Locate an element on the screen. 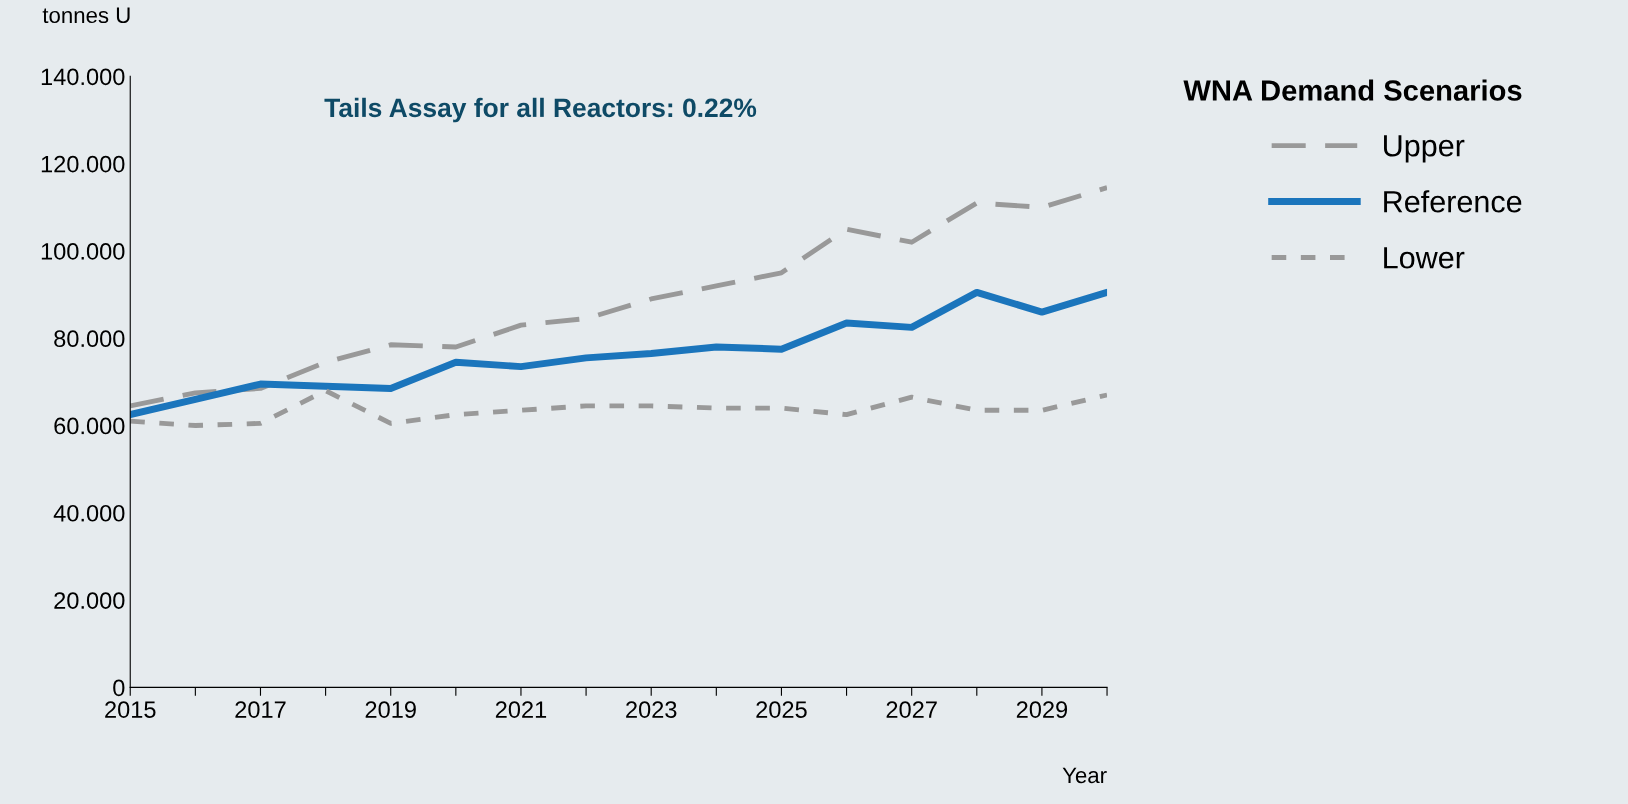  x-axis-title: Year is located at coordinates (1084, 775).